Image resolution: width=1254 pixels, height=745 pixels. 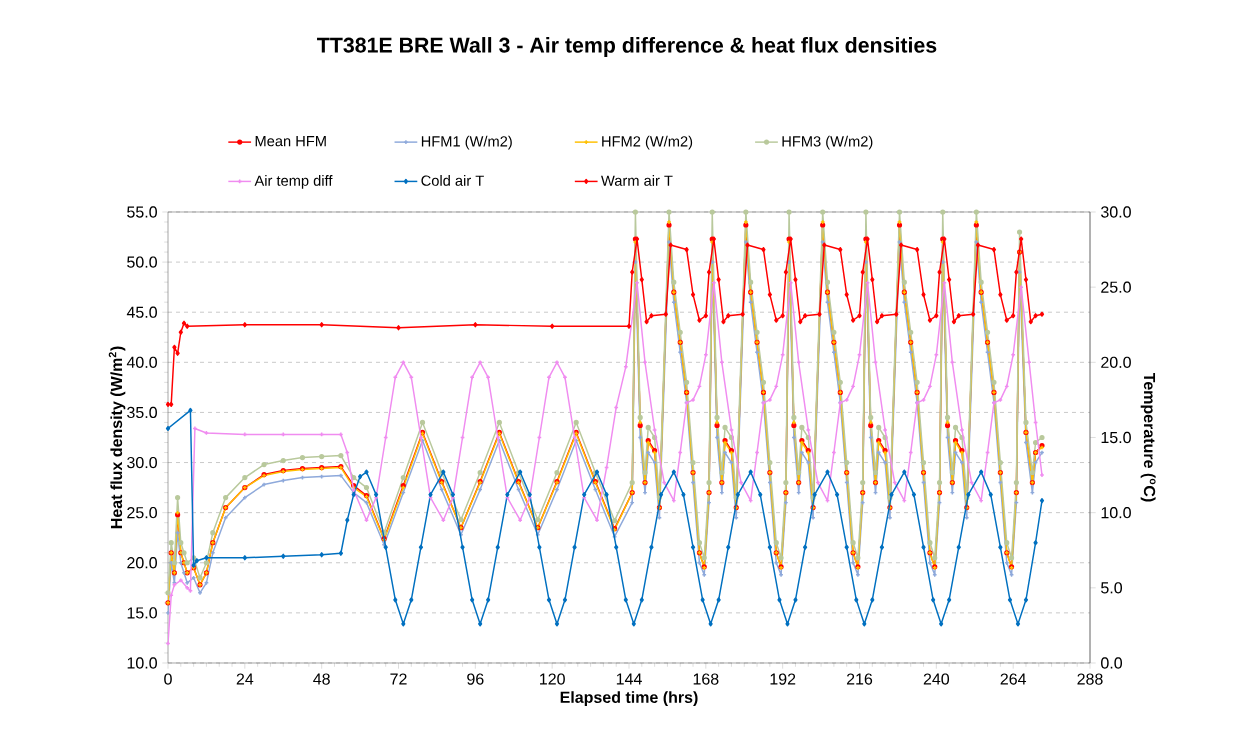 What do you see at coordinates (1090, 679) in the screenshot?
I see `x-tick-label: 288` at bounding box center [1090, 679].